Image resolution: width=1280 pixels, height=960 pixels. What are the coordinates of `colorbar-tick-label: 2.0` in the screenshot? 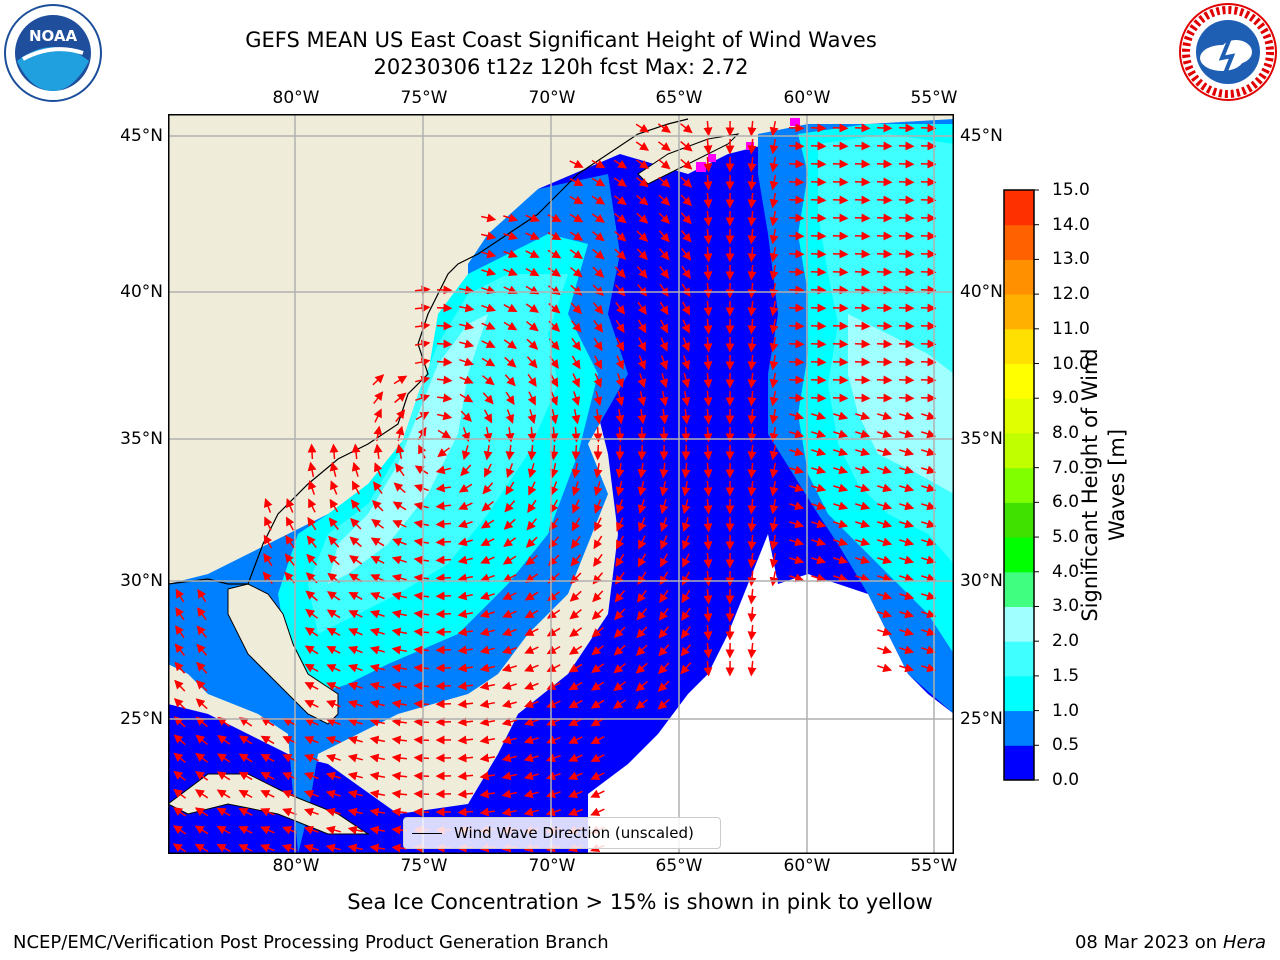 It's located at (1066, 641).